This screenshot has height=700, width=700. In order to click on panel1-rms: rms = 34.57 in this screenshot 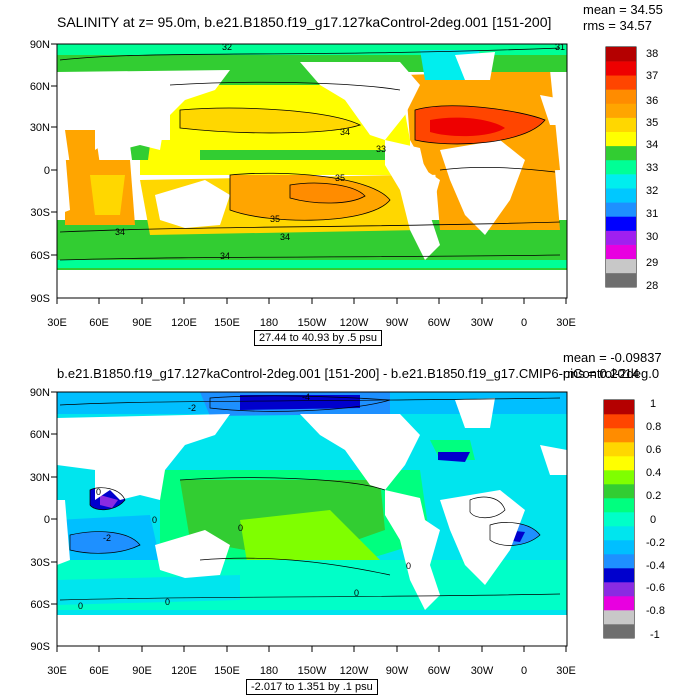, I will do `click(617, 25)`.